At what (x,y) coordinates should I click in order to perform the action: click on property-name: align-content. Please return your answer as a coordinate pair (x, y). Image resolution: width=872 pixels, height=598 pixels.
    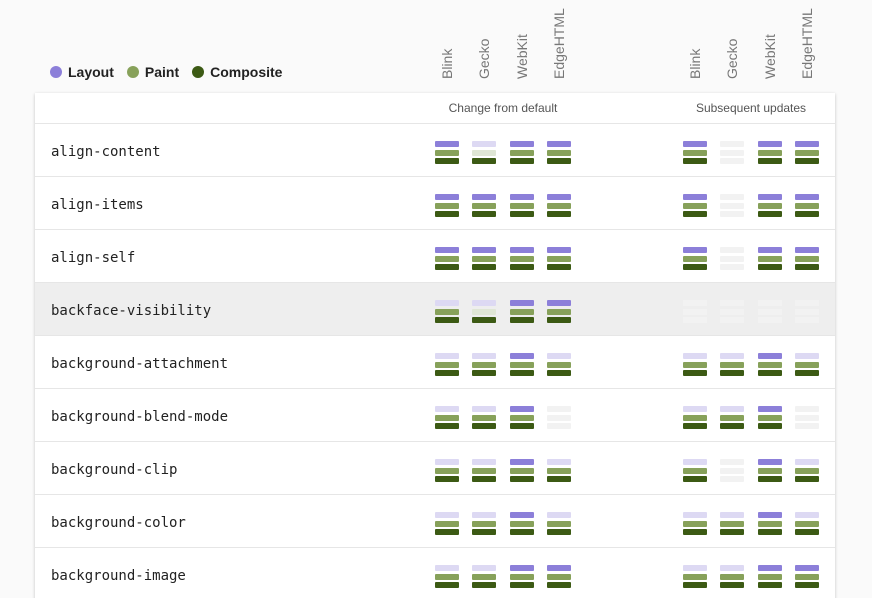
    Looking at the image, I should click on (106, 152).